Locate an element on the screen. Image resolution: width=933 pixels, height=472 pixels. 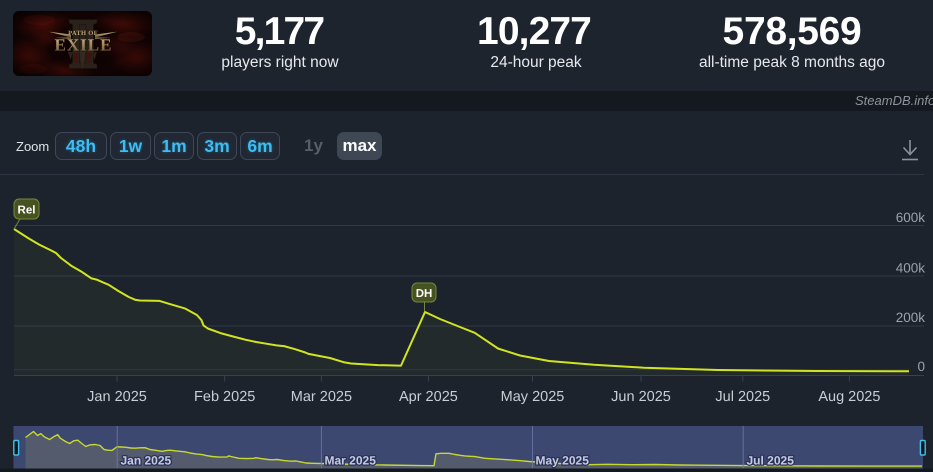
svg-text: DH is located at coordinates (424, 294).